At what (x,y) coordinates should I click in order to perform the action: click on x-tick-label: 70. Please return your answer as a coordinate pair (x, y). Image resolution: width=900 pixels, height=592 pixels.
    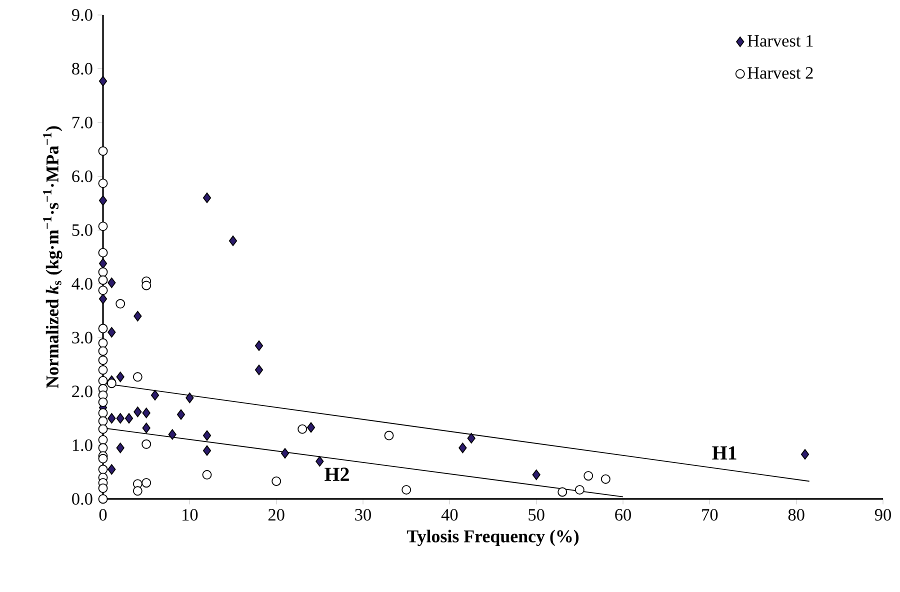
    Looking at the image, I should click on (710, 515).